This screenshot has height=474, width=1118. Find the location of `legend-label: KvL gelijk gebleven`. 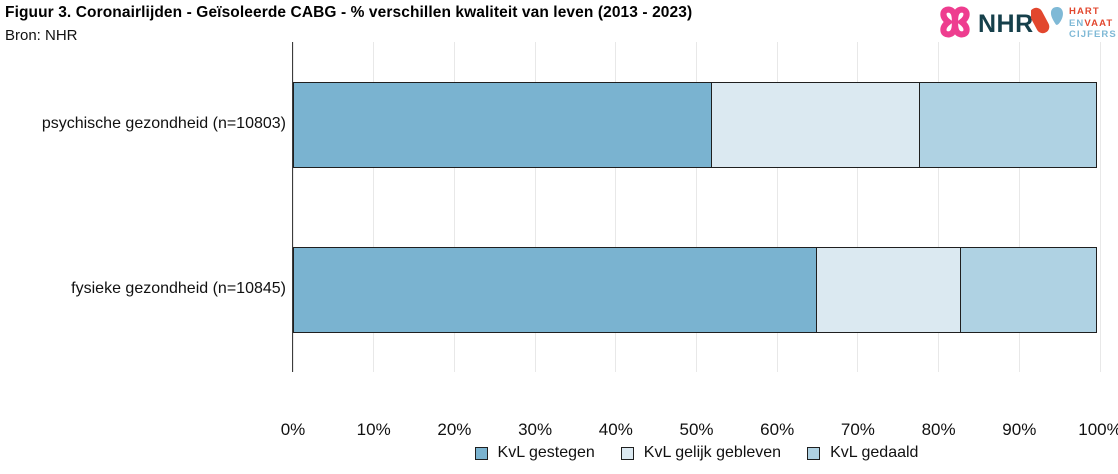

legend-label: KvL gelijk gebleven is located at coordinates (712, 452).